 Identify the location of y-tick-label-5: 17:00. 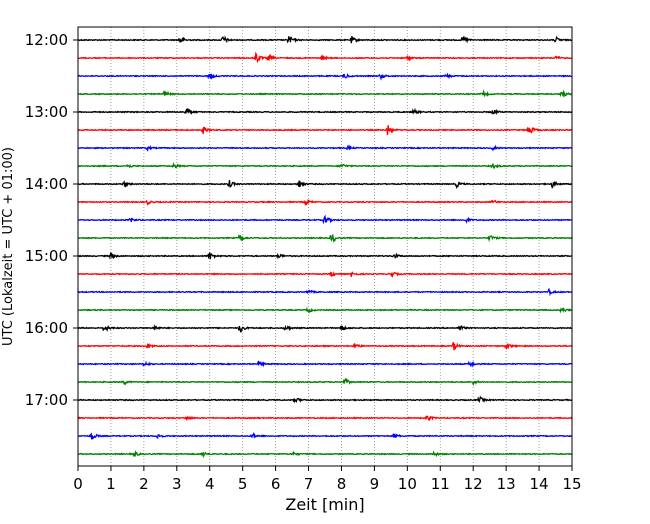
(46, 400).